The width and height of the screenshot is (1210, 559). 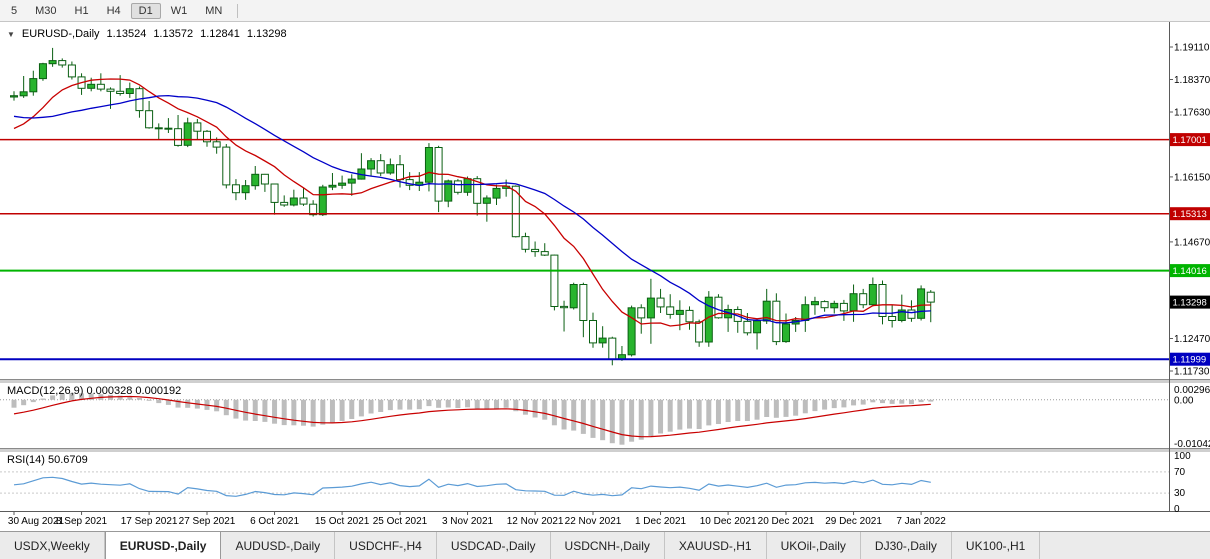 What do you see at coordinates (1192, 242) in the screenshot?
I see `svg-text: 1.14670` at bounding box center [1192, 242].